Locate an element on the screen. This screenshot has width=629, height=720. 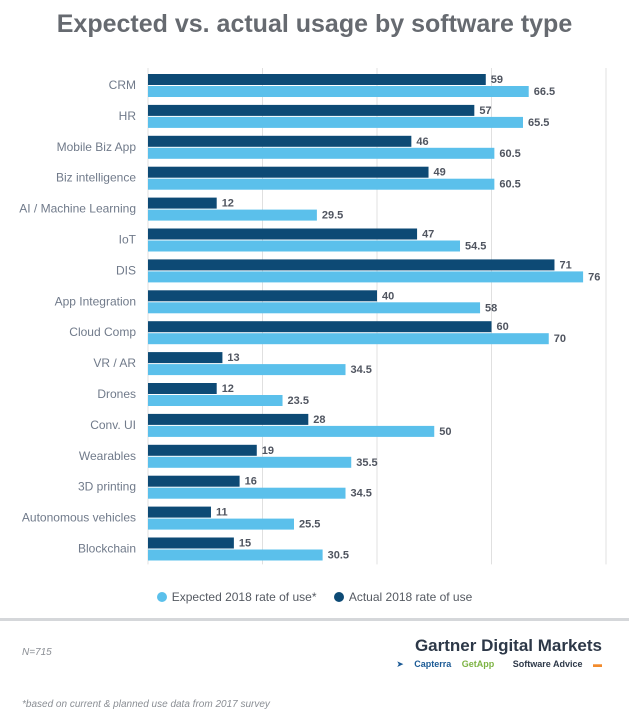
category-label: IoT is located at coordinates (128, 240).